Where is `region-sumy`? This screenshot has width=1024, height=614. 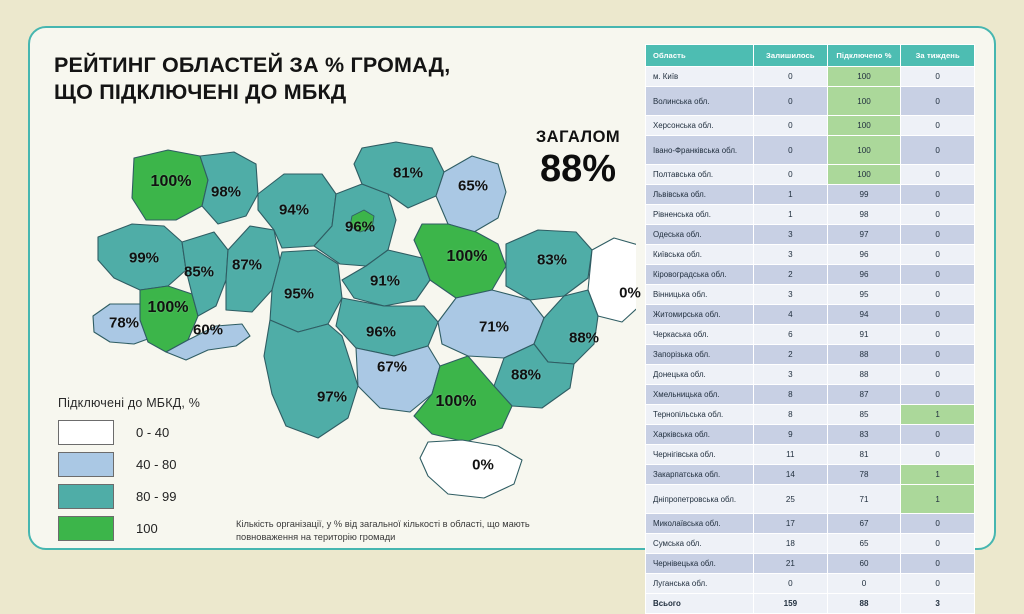 region-sumy is located at coordinates (471, 194).